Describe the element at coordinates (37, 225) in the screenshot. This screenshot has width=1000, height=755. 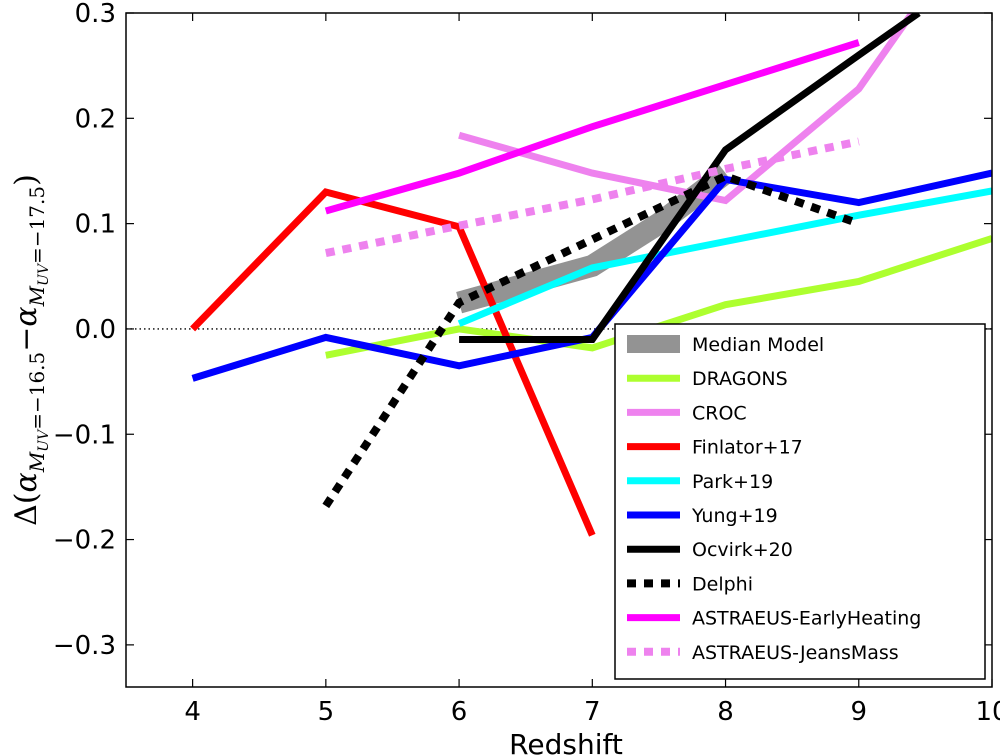
I see `ylabel-sub-val-2: =−17.5` at that location.